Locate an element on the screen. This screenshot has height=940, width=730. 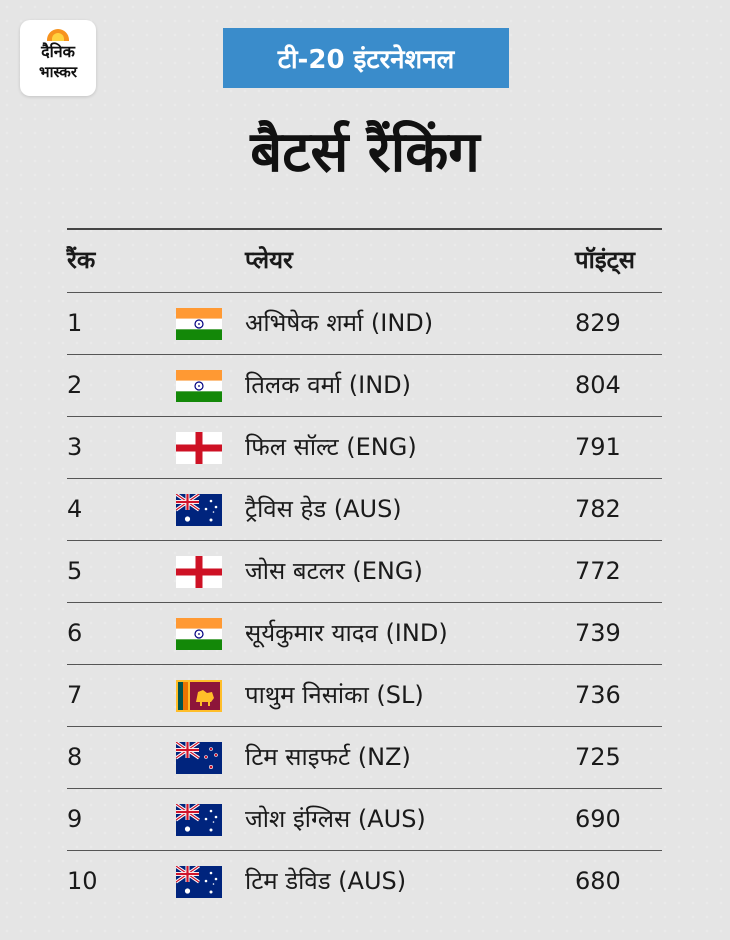
player-cell: जोश इंग्लिस (AUS) is located at coordinates (335, 819).